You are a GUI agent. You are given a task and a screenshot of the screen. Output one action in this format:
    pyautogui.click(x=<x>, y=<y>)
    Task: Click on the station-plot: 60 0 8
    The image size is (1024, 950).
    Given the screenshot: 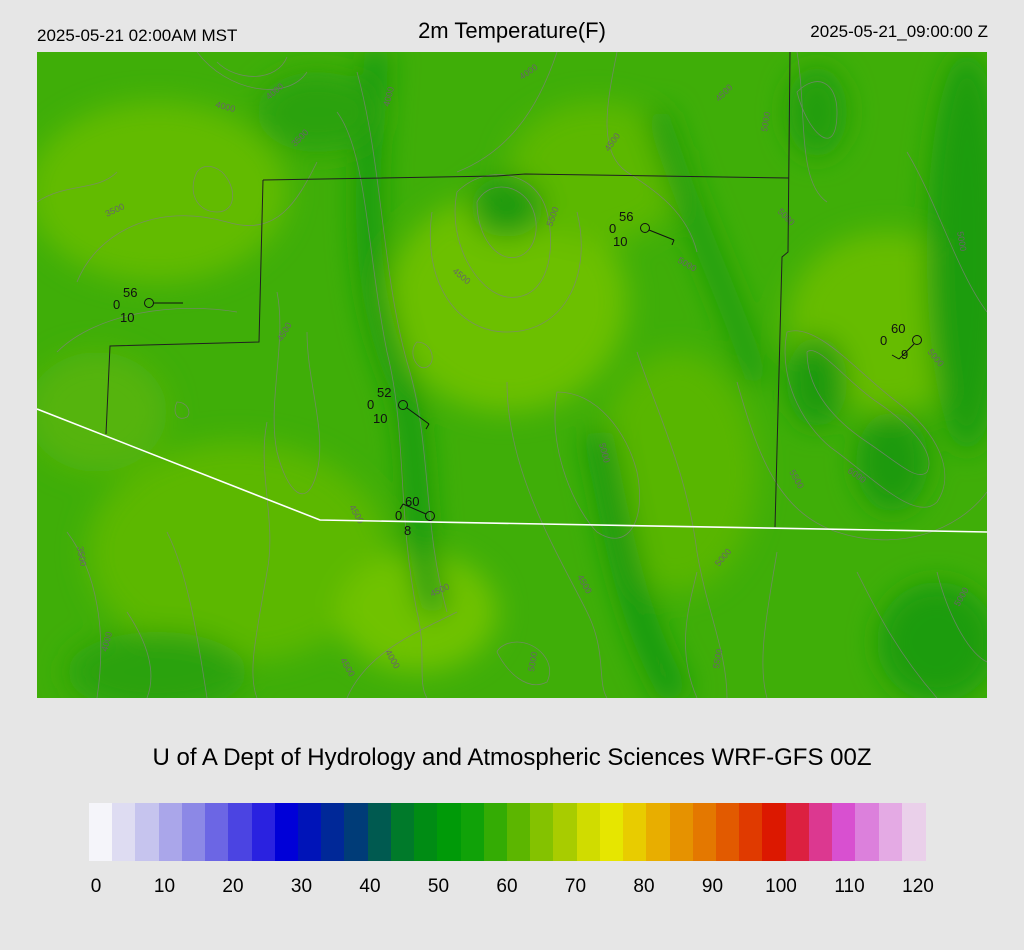 What is the action you would take?
    pyautogui.click(x=415, y=516)
    